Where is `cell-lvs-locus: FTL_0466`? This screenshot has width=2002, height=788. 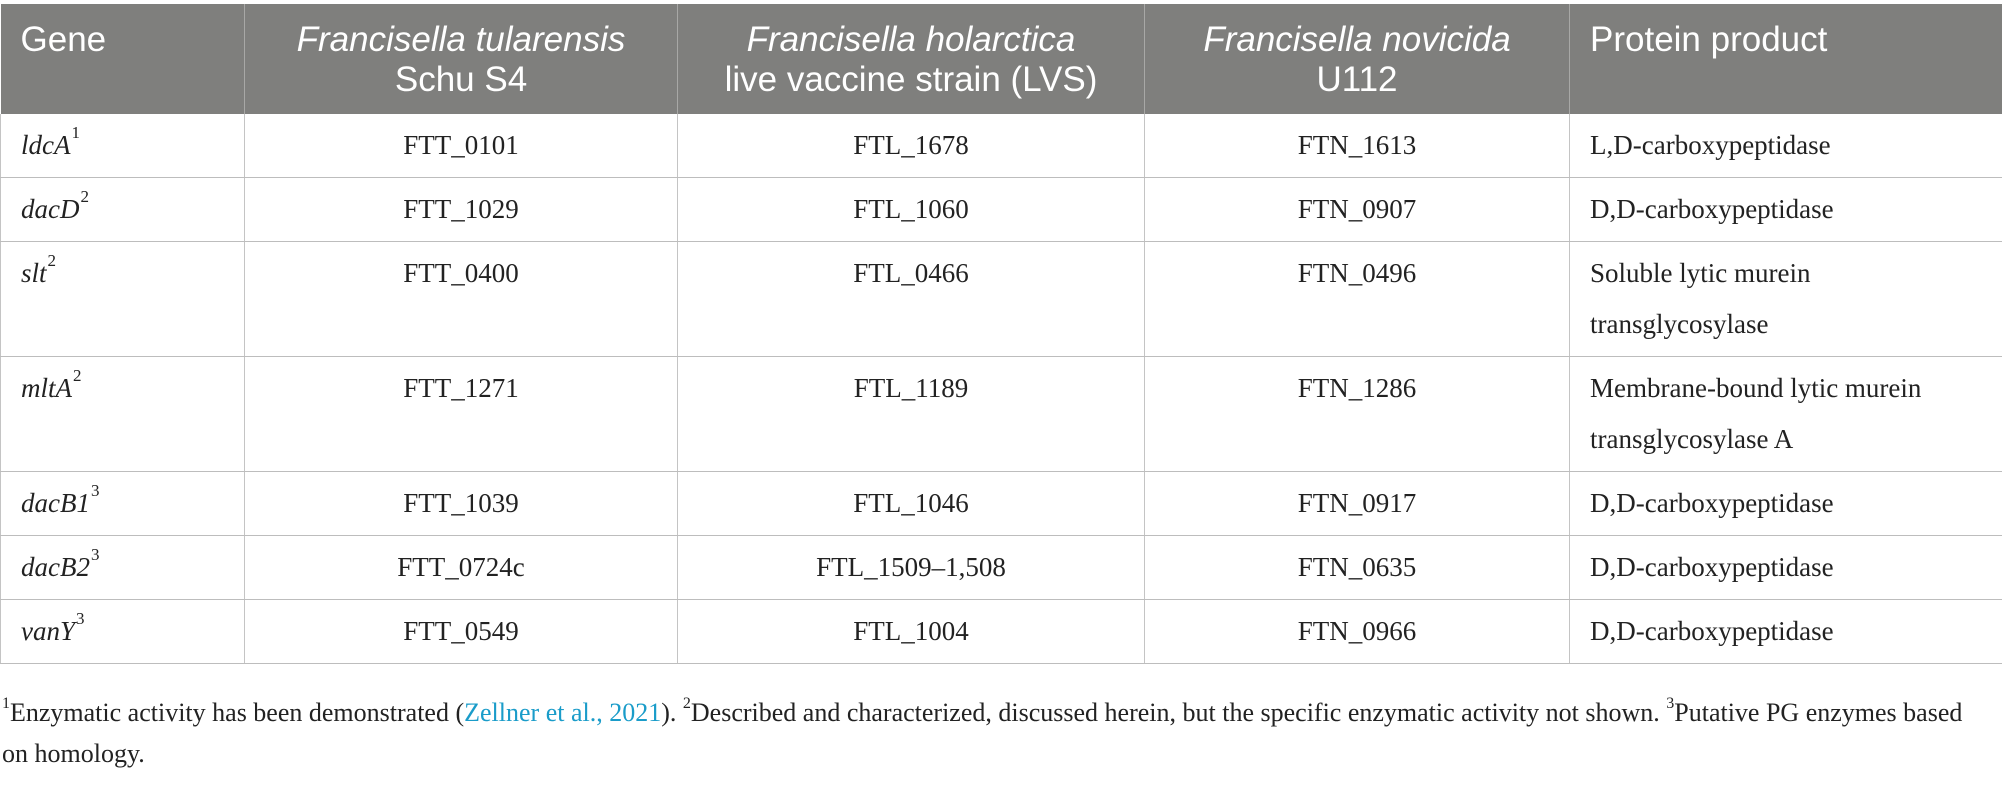
cell-lvs-locus: FTL_0466 is located at coordinates (911, 299).